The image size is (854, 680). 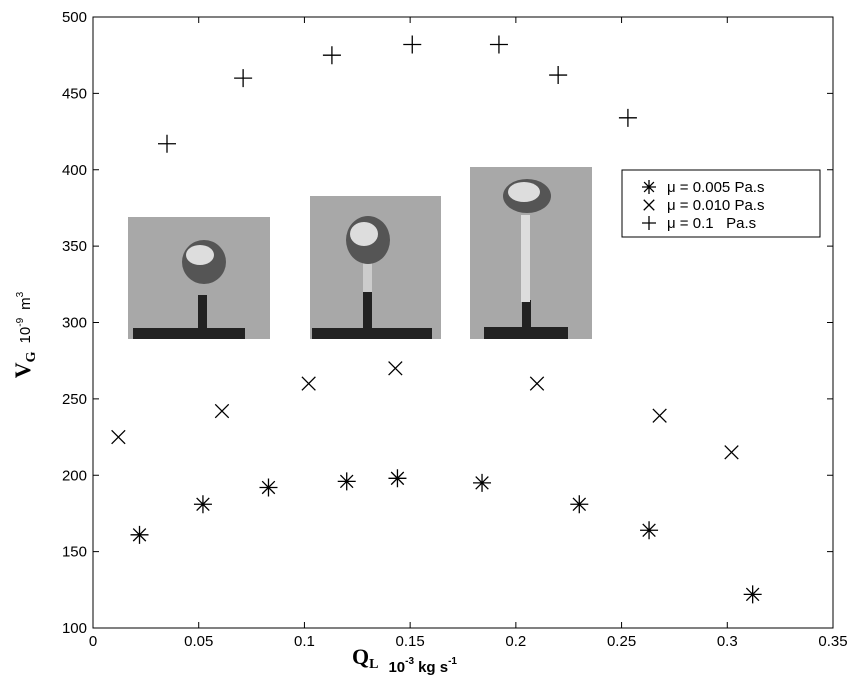 I want to click on x-tick-label: 0.35, so click(x=832, y=641).